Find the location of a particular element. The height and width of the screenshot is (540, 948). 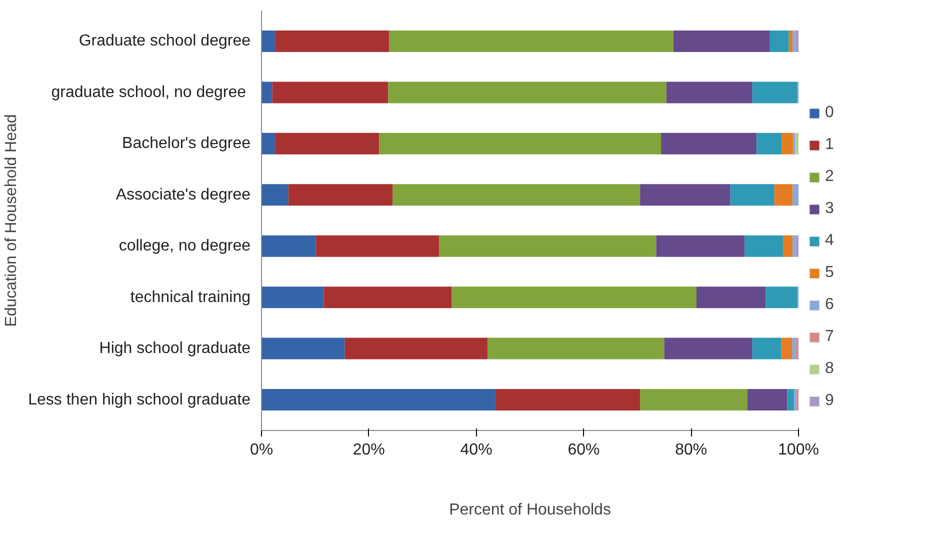

x-tick-label: 60% is located at coordinates (584, 450).